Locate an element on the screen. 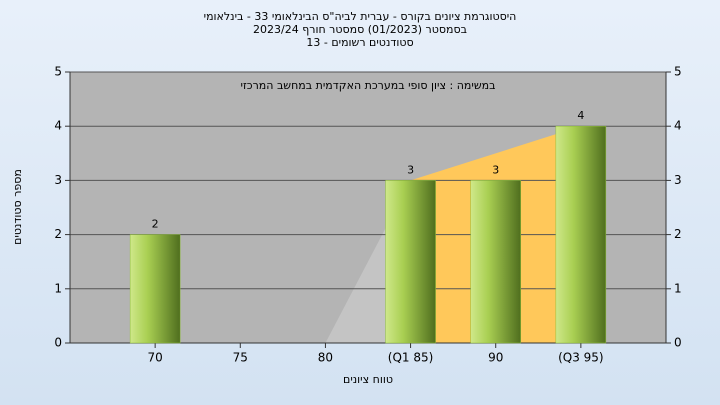  y-tick-label: 2 is located at coordinates (58, 234).